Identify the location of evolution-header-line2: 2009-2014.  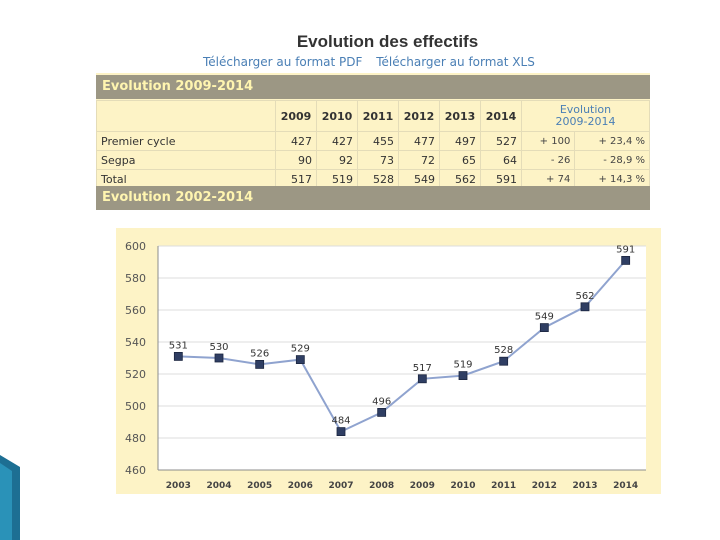
(585, 121).